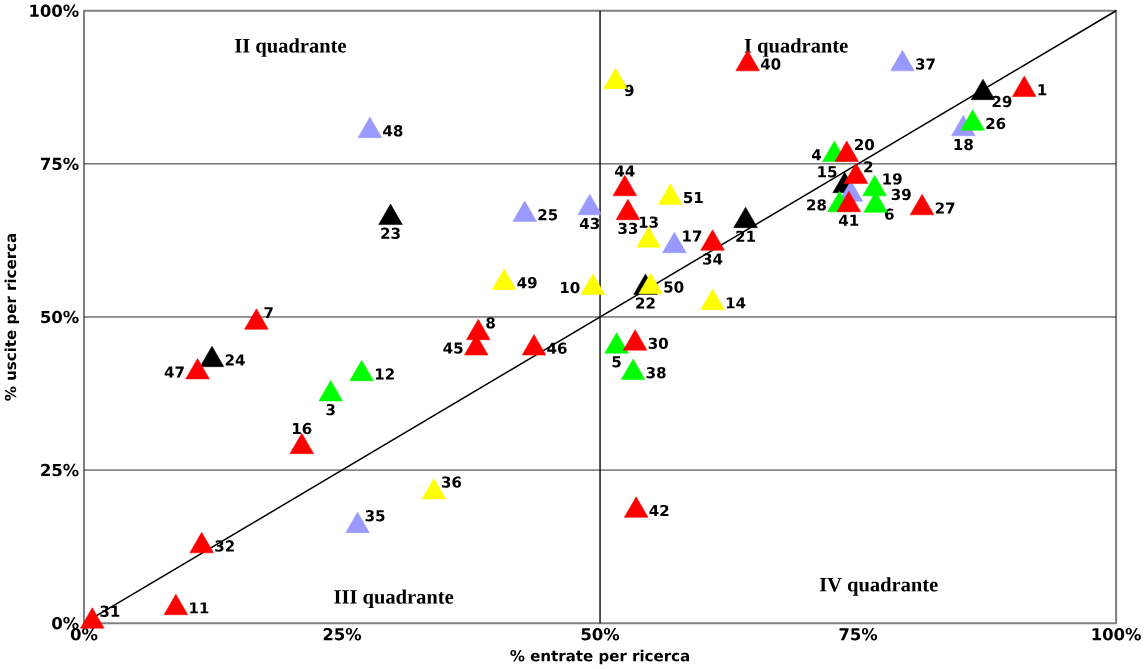 The image size is (1146, 669). Describe the element at coordinates (674, 287) in the screenshot. I see `annotation: 50` at that location.